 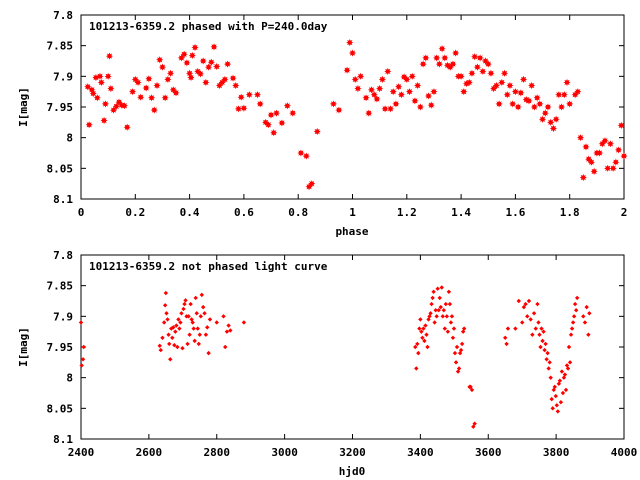 I want to click on unphased-xtick-label: 3600, so click(x=488, y=452).